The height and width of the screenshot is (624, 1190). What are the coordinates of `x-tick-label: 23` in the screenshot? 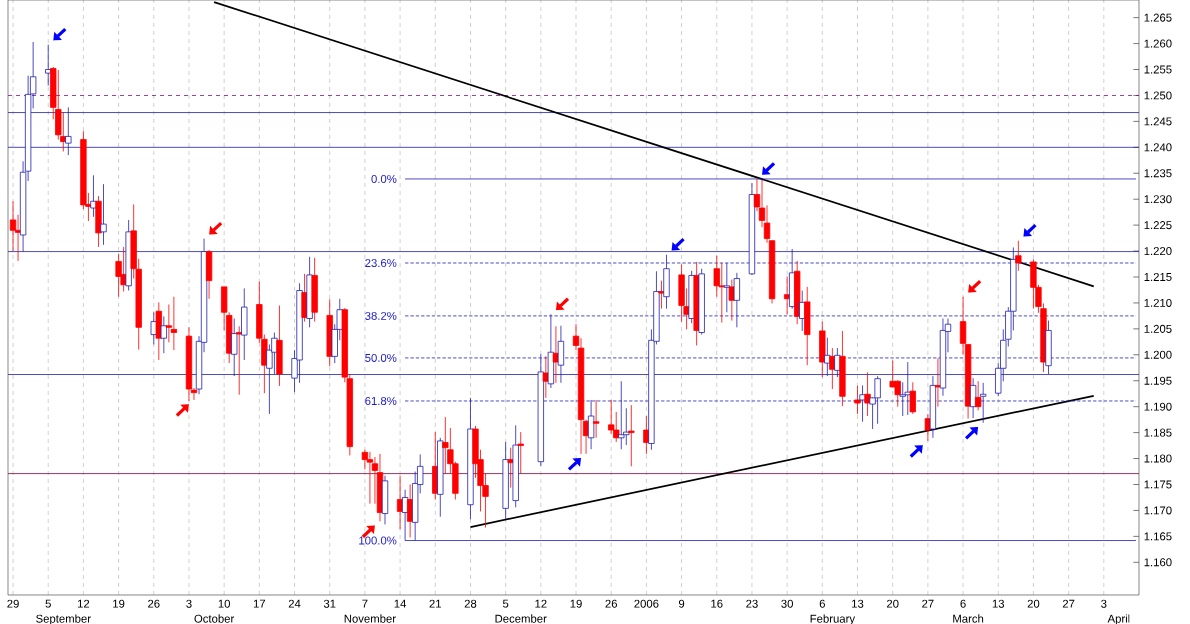 It's located at (752, 603).